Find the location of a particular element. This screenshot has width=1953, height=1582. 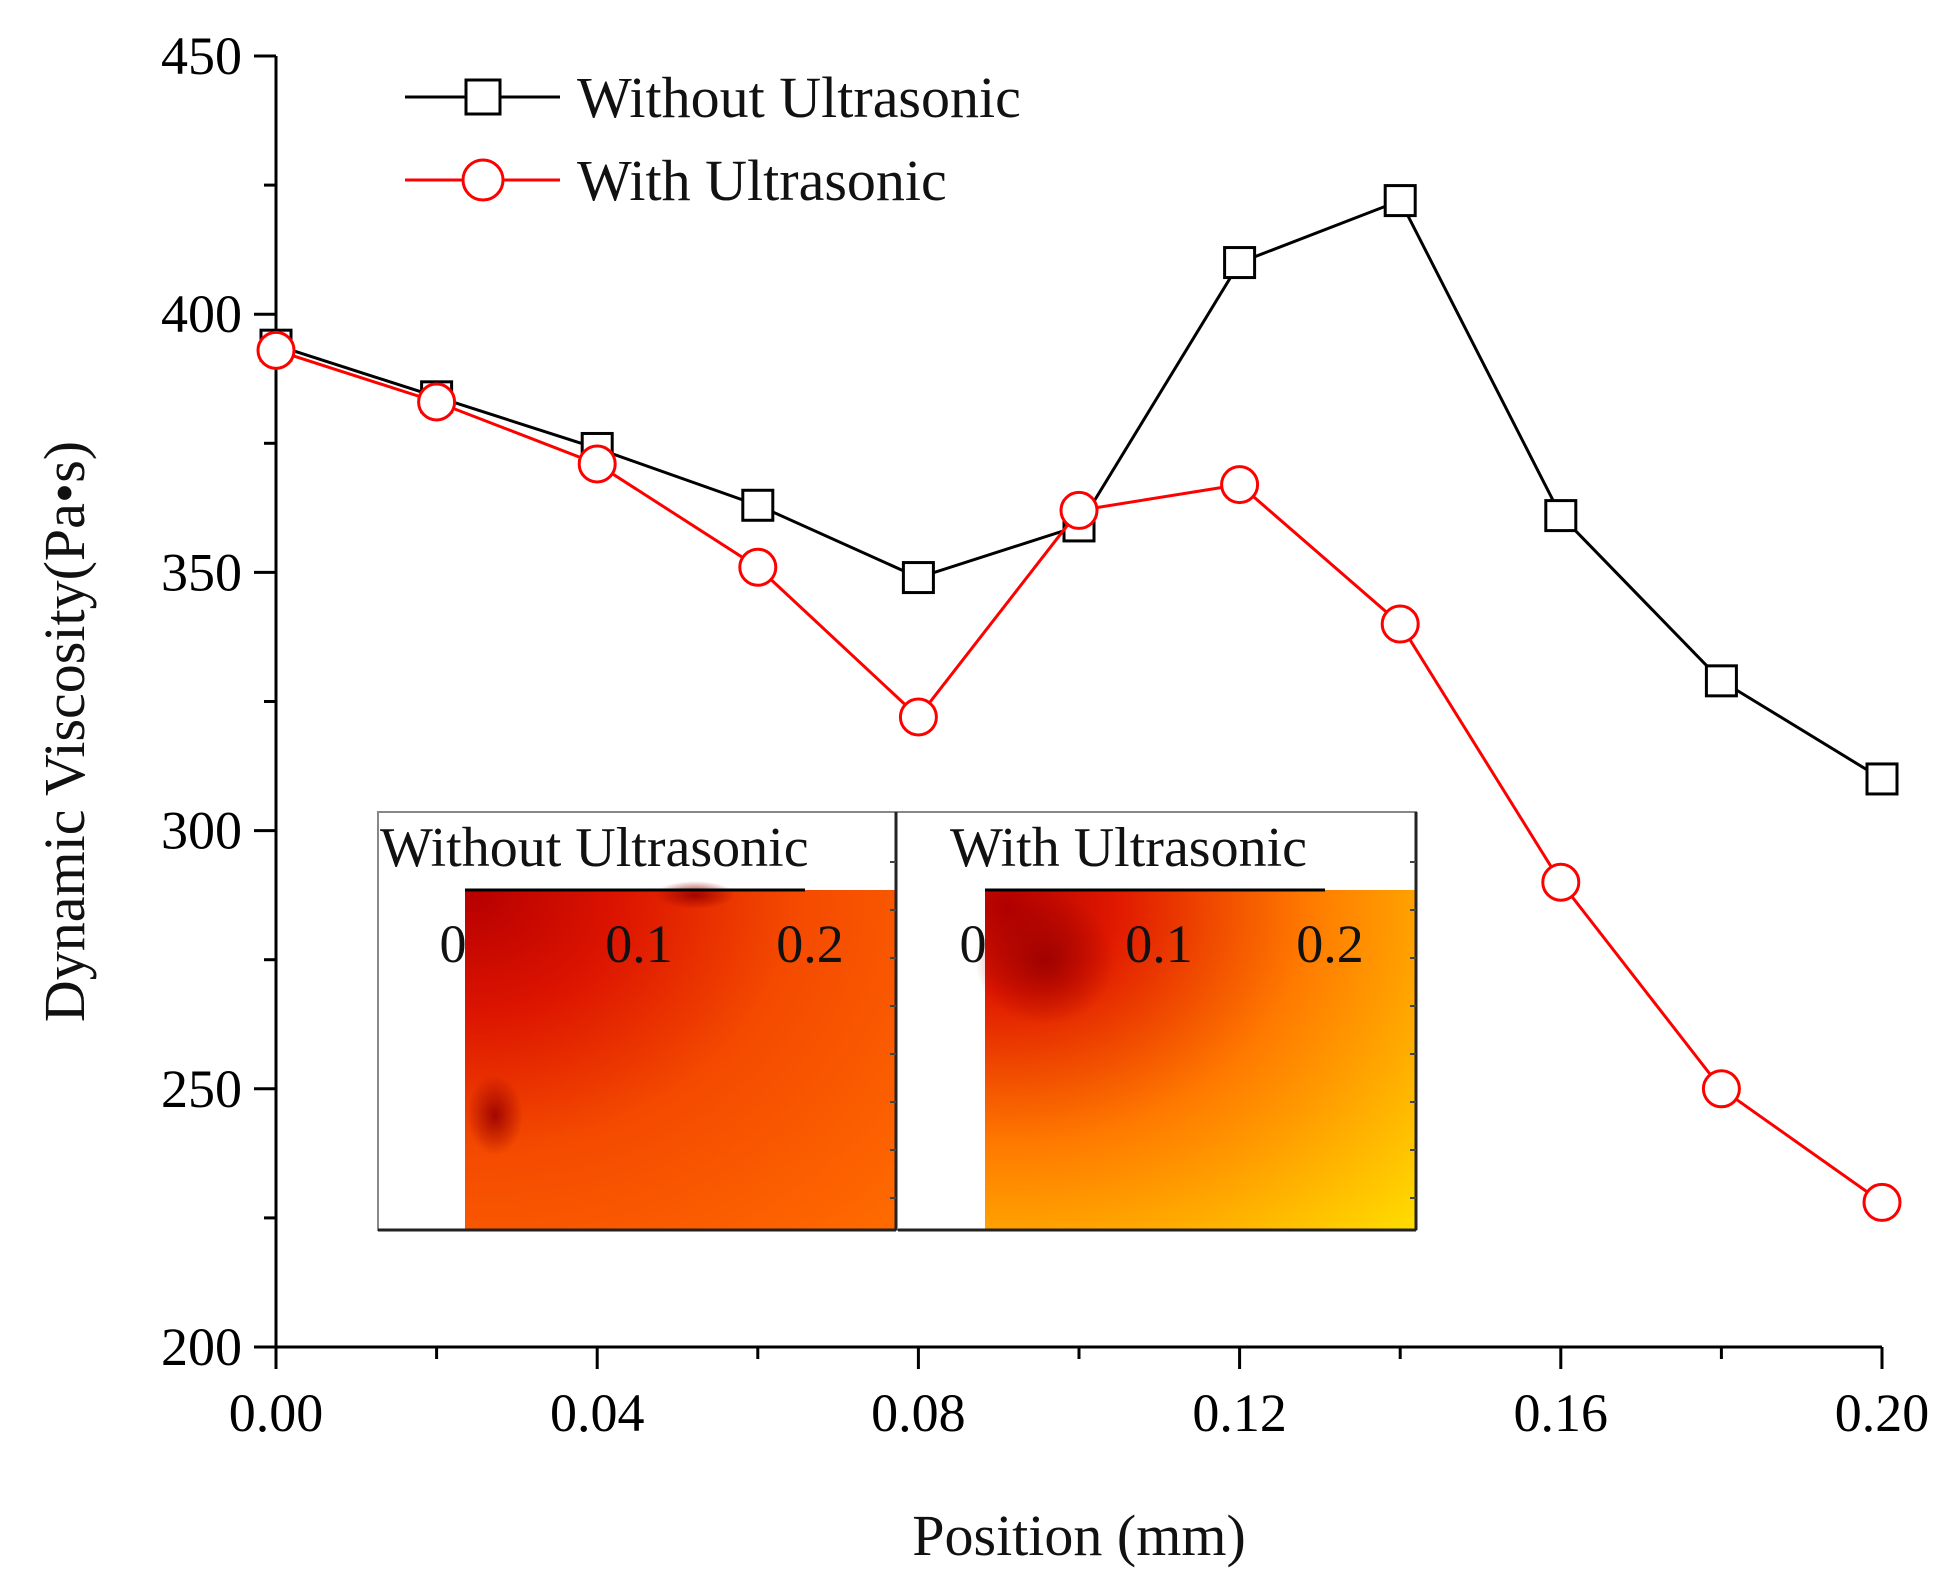

x-tick-label: 0.16 is located at coordinates (1561, 1413).